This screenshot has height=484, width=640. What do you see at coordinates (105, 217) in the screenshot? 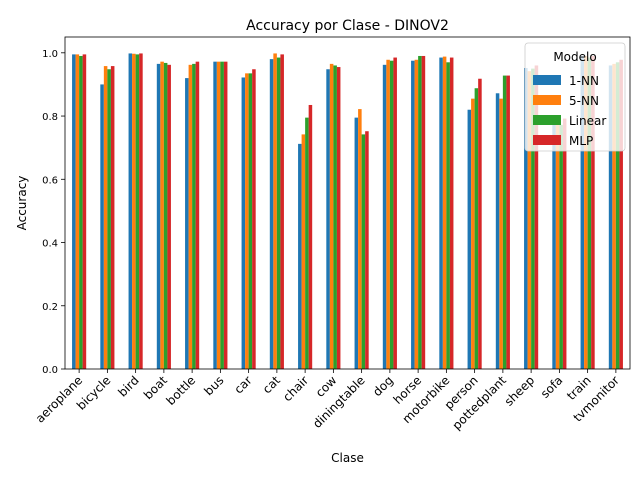
I see `bar-5-nn-bicycle` at bounding box center [105, 217].